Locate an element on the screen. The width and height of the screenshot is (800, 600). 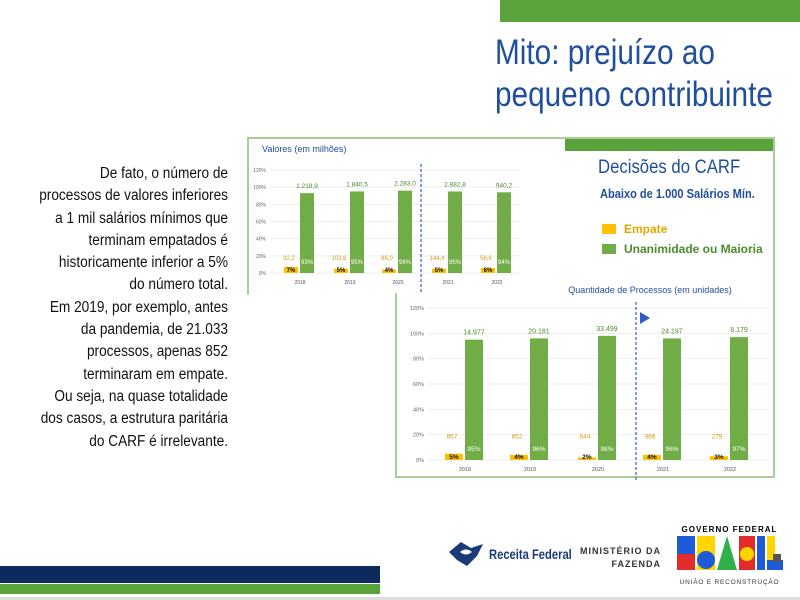
y-tick-label: 100% is located at coordinates (259, 188).